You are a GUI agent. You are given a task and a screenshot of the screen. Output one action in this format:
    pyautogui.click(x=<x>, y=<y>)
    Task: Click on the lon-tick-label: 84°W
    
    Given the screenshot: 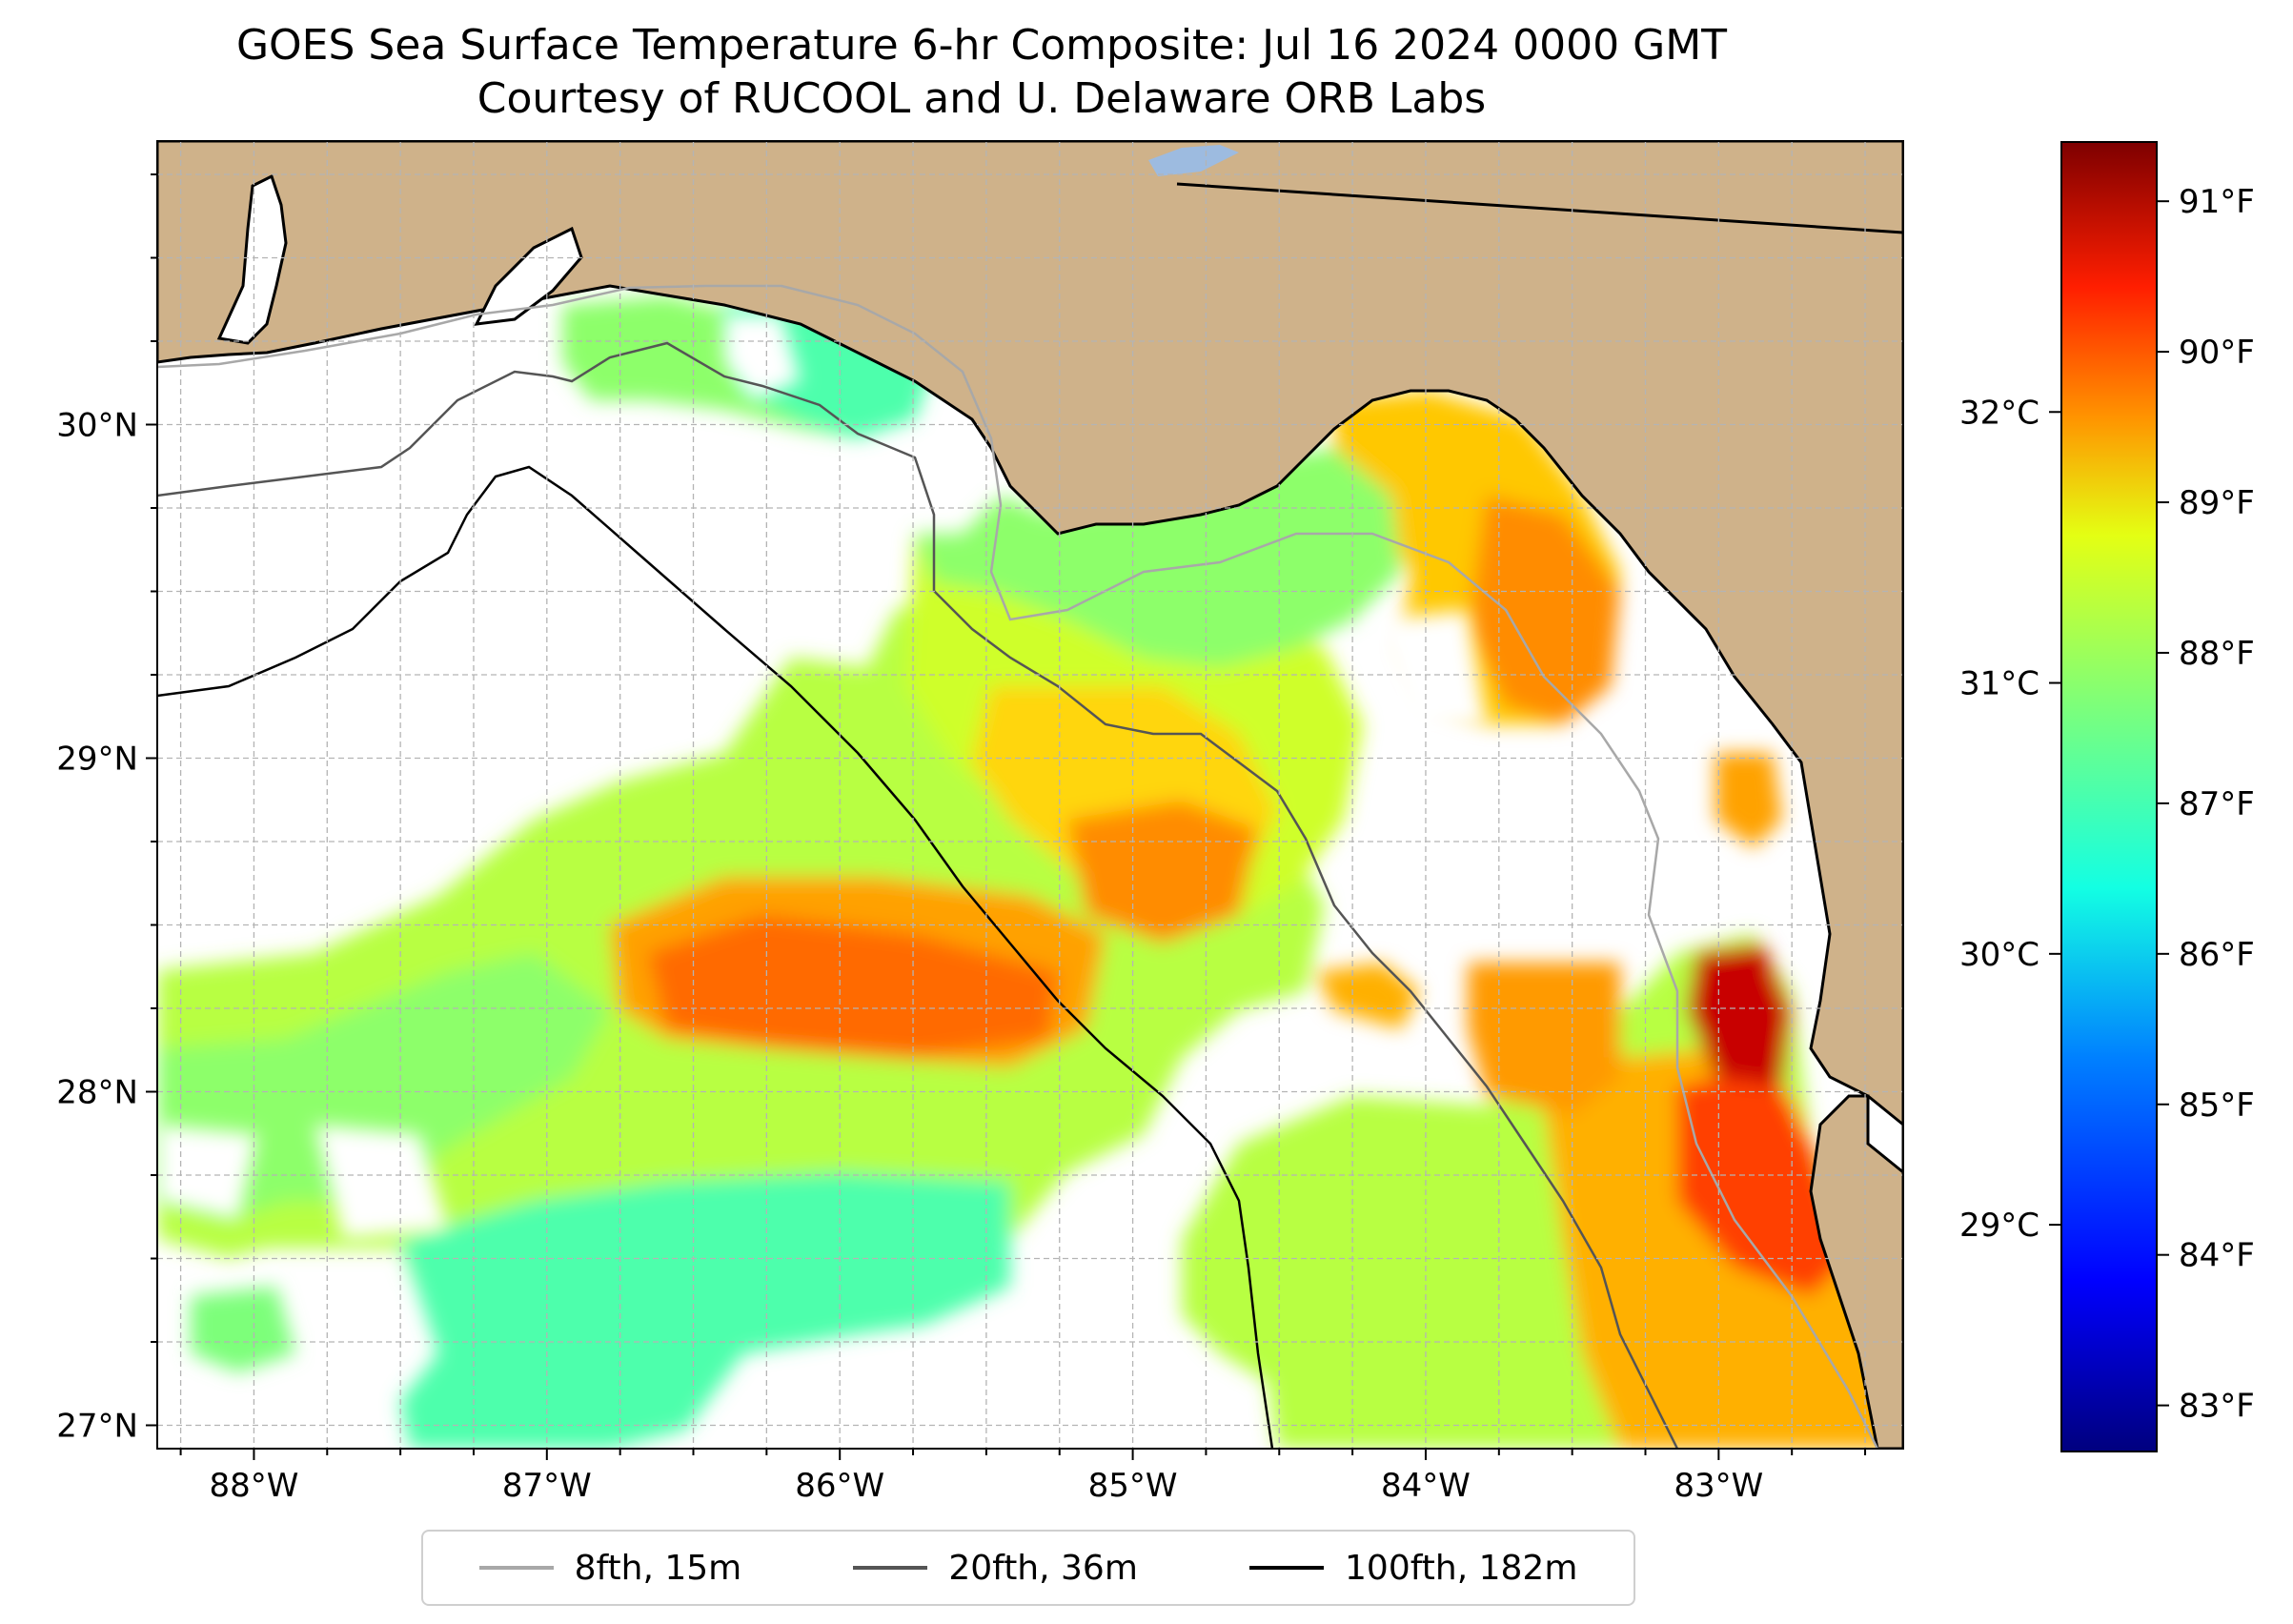 What is the action you would take?
    pyautogui.click(x=1426, y=1486)
    